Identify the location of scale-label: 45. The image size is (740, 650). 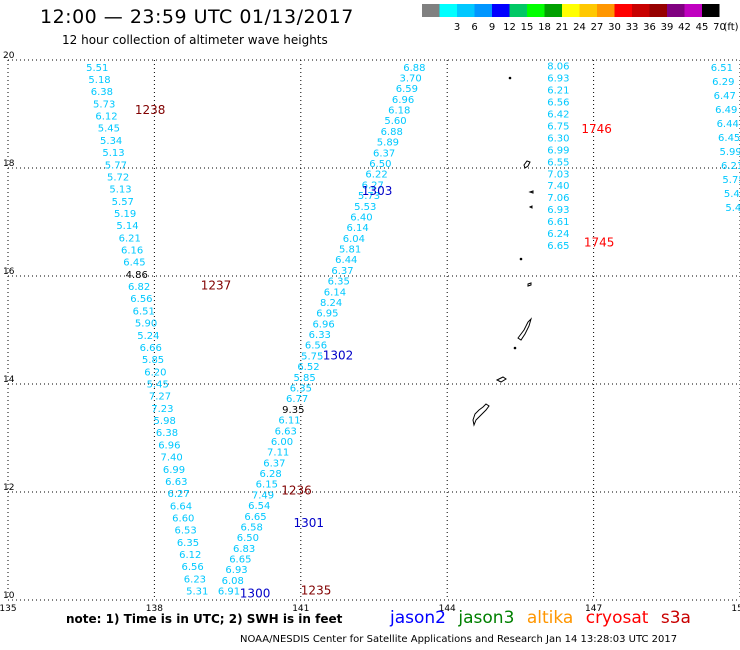
(702, 27).